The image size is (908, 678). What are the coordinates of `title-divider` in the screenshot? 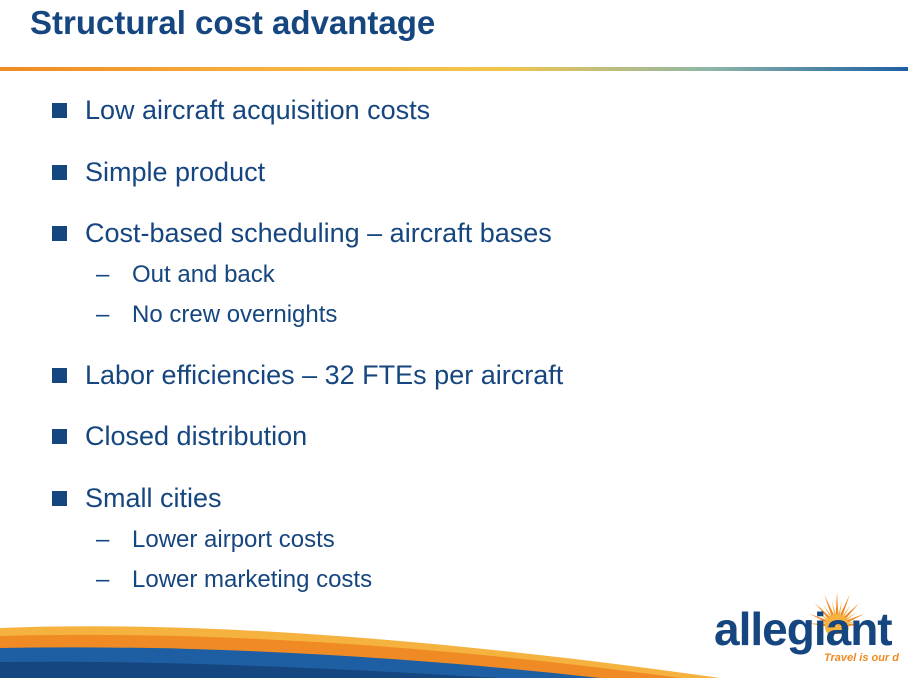 It's located at (454, 69).